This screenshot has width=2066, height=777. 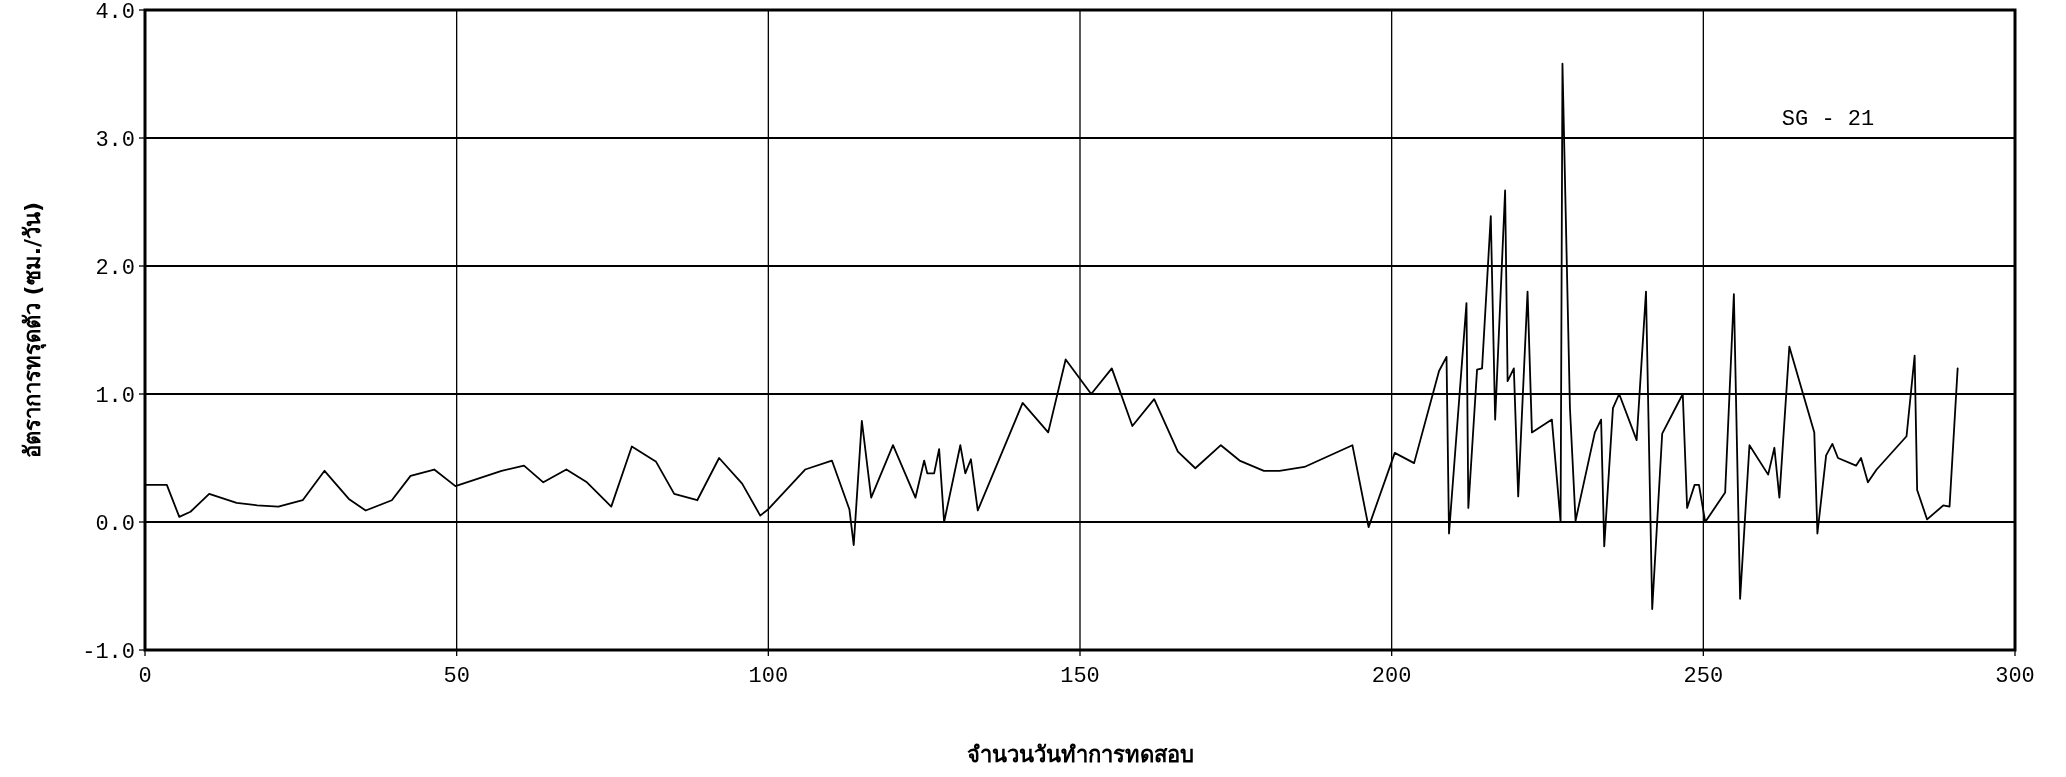 What do you see at coordinates (456, 676) in the screenshot?
I see `x-tick-label: 50` at bounding box center [456, 676].